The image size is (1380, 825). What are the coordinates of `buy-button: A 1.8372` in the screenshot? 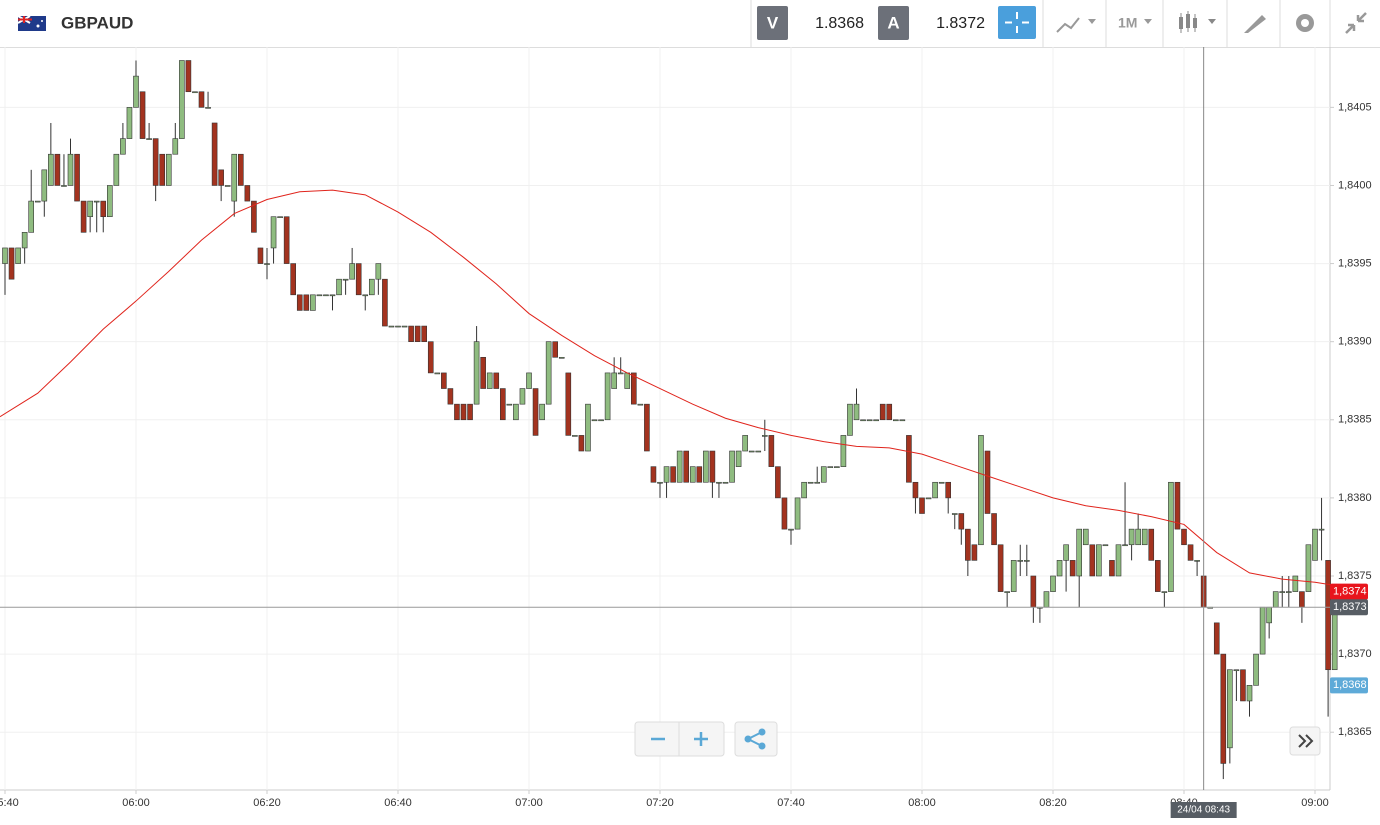 It's located at (931, 23).